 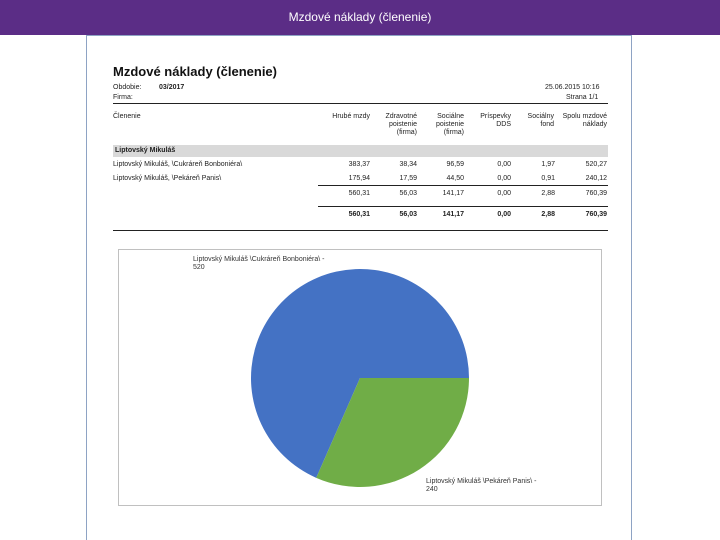 What do you see at coordinates (359, 214) in the screenshot?
I see `total-gross: 560,31` at bounding box center [359, 214].